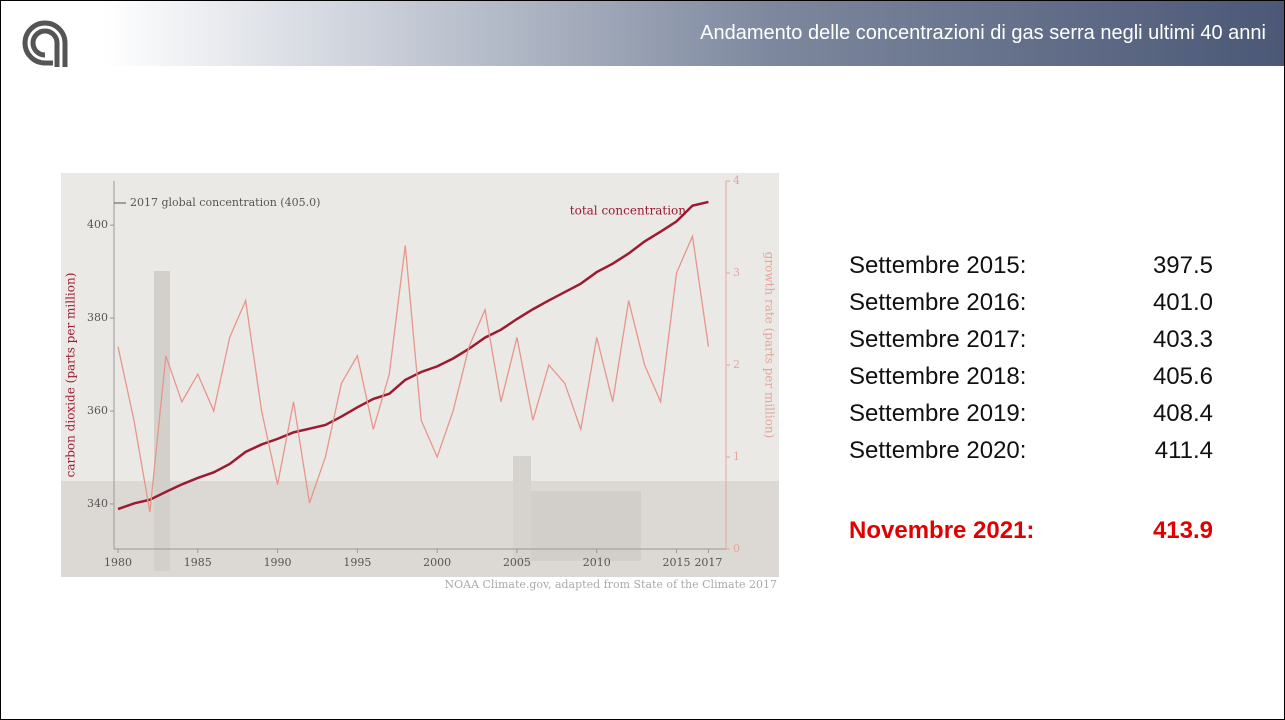 Image resolution: width=1285 pixels, height=720 pixels. What do you see at coordinates (736, 456) in the screenshot?
I see `y2-tick-label: 1` at bounding box center [736, 456].